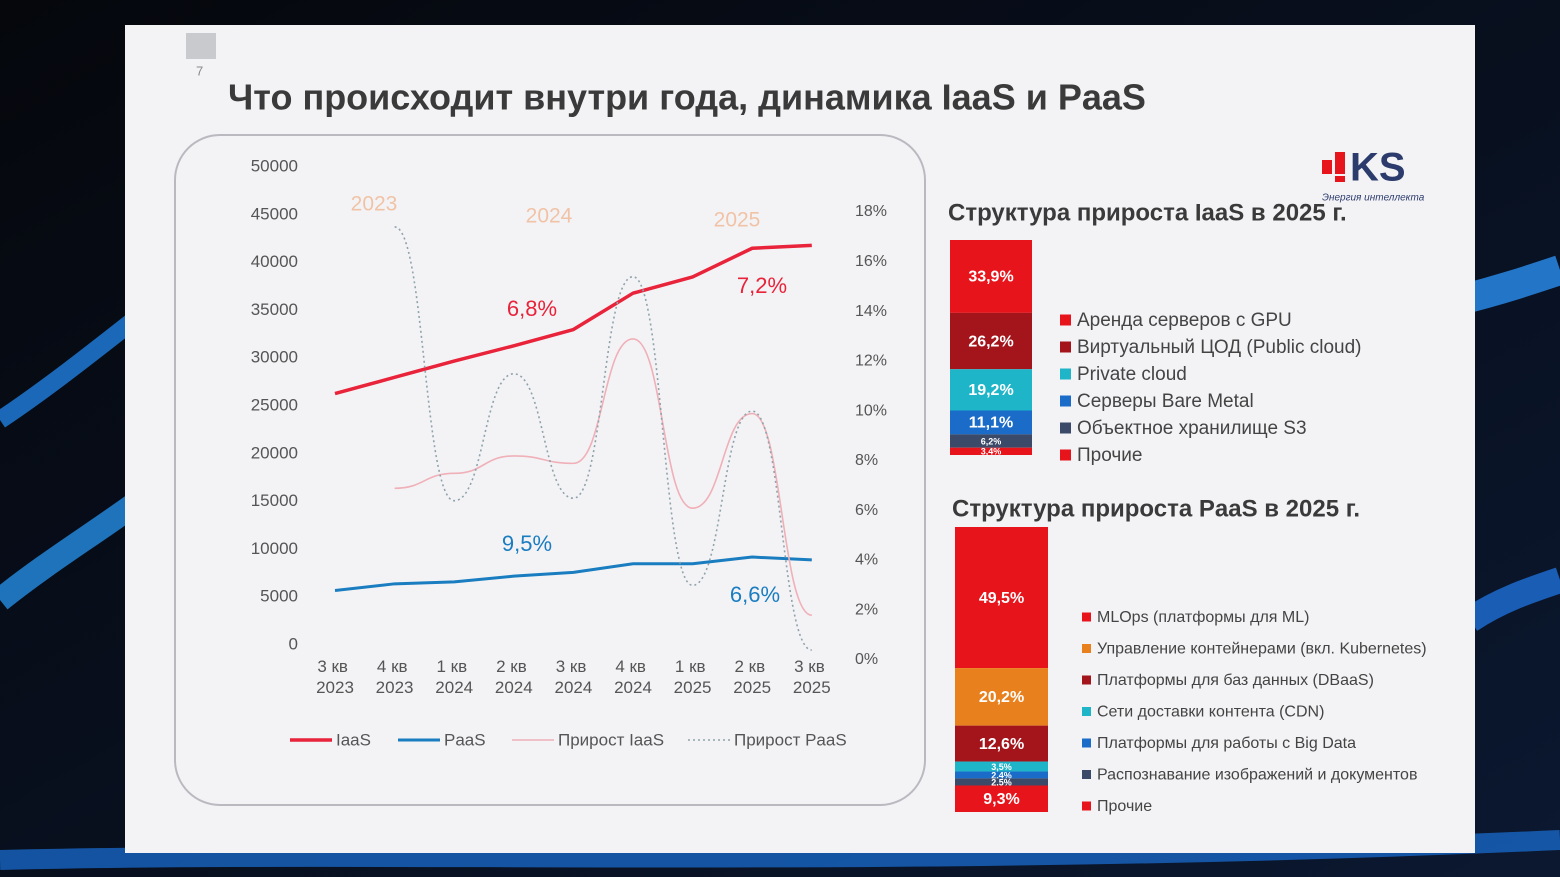 This screenshot has height=877, width=1560. I want to click on y-tick-label: 45000, so click(274, 213).